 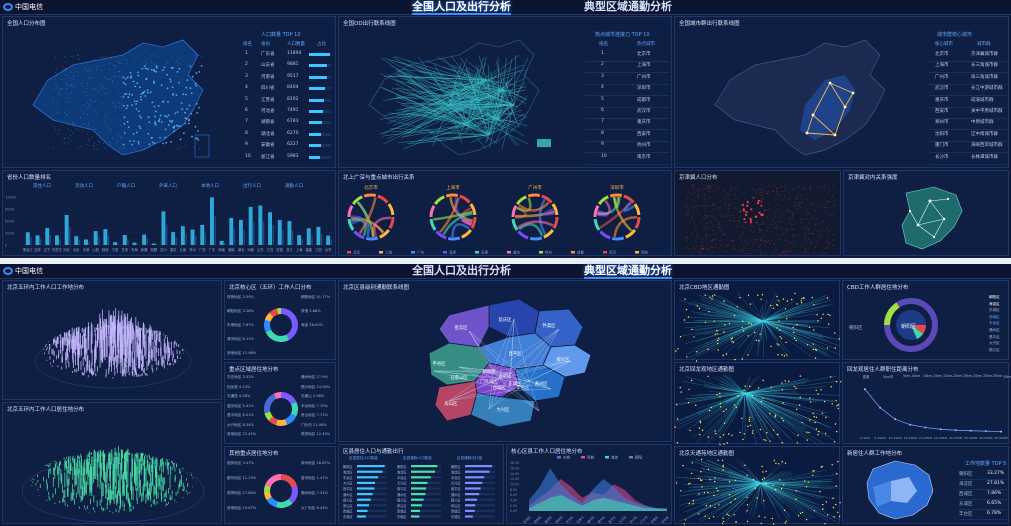 What do you see at coordinates (269, 317) in the screenshot?
I see `donut-segment` at bounding box center [269, 317].